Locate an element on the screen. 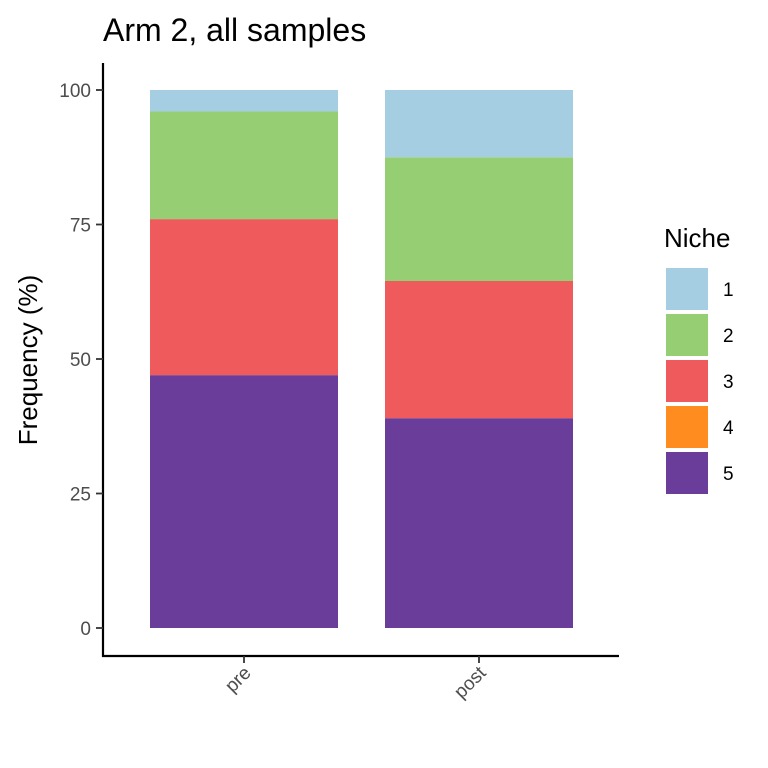  legend: Niche 1 2 3 4 5 is located at coordinates (699, 358).